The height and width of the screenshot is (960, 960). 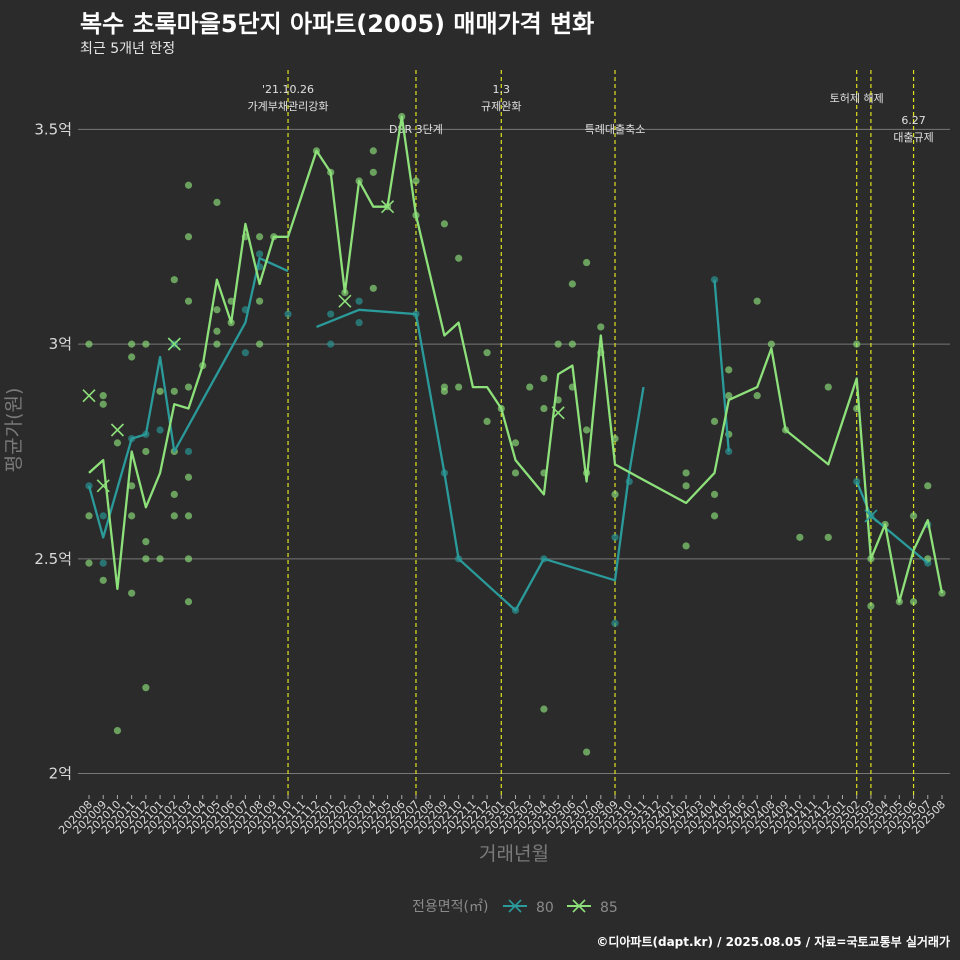 What do you see at coordinates (545, 908) in the screenshot?
I see `legend-label-80: 80` at bounding box center [545, 908].